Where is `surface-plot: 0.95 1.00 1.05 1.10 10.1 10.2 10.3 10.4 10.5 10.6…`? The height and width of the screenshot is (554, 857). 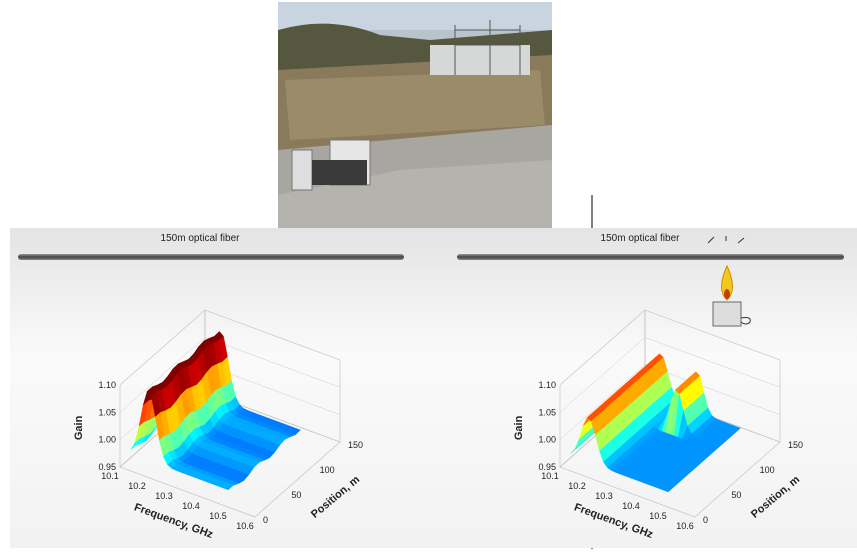
surface-plot: 0.95 1.00 1.05 1.10 10.1 10.2 10.3 10.4 10.5 10.6… is located at coordinates (658, 425).